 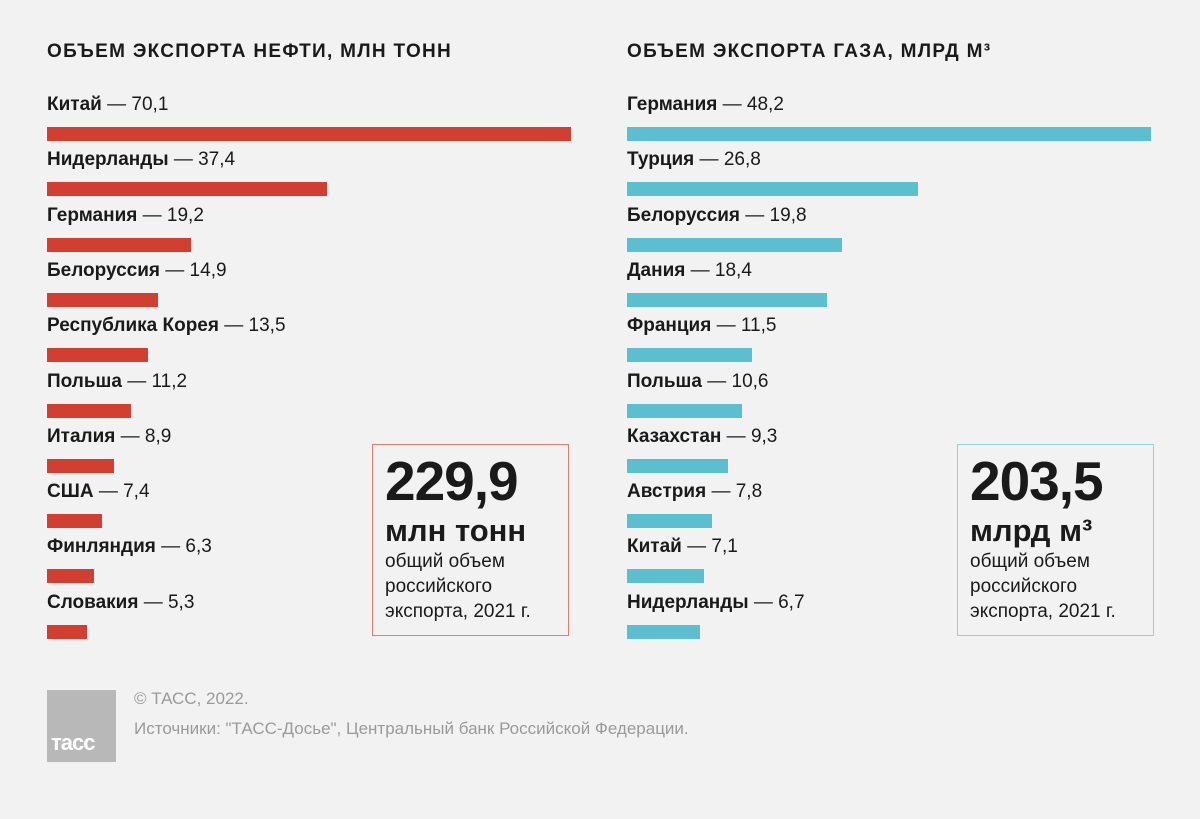 I want to click on bar-label: Нидерланды — 37,4, so click(x=141, y=160).